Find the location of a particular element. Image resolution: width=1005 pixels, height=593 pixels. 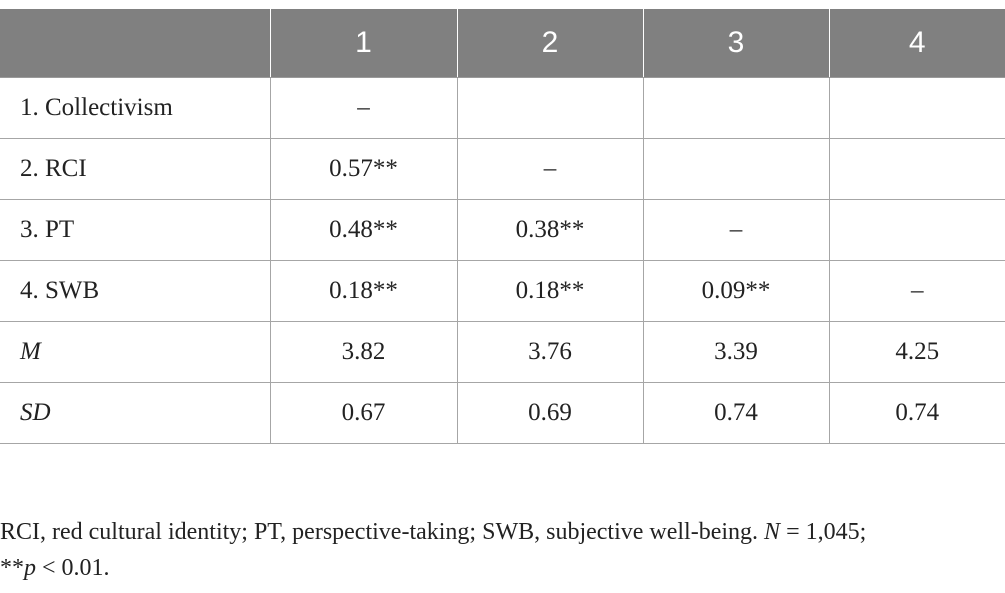

table-cell: 3.82 is located at coordinates (363, 352).